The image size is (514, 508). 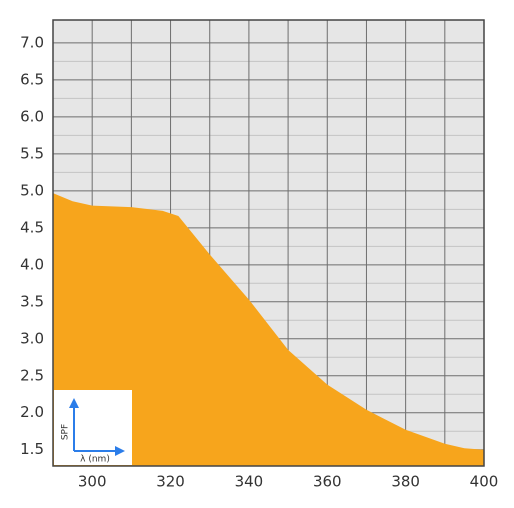 I want to click on y-tick-label: 6.0, so click(x=32, y=116).